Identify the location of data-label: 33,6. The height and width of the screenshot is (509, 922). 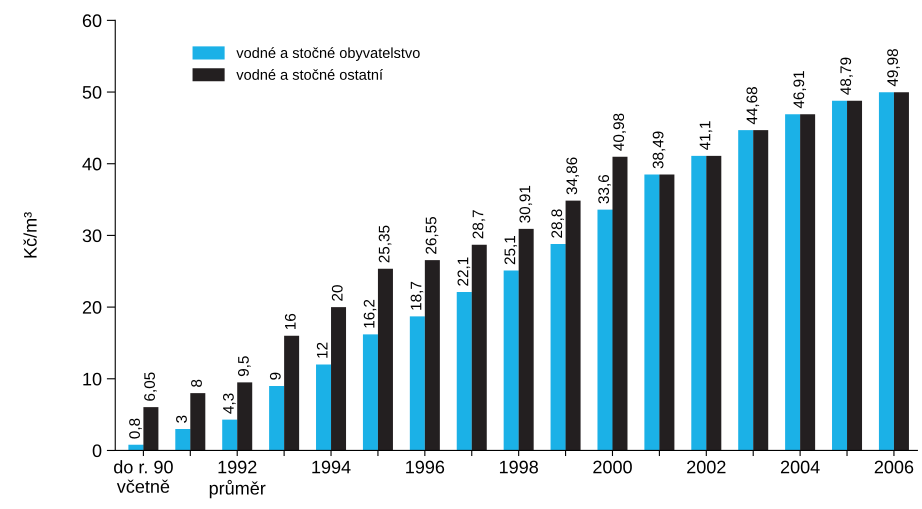
(604, 189).